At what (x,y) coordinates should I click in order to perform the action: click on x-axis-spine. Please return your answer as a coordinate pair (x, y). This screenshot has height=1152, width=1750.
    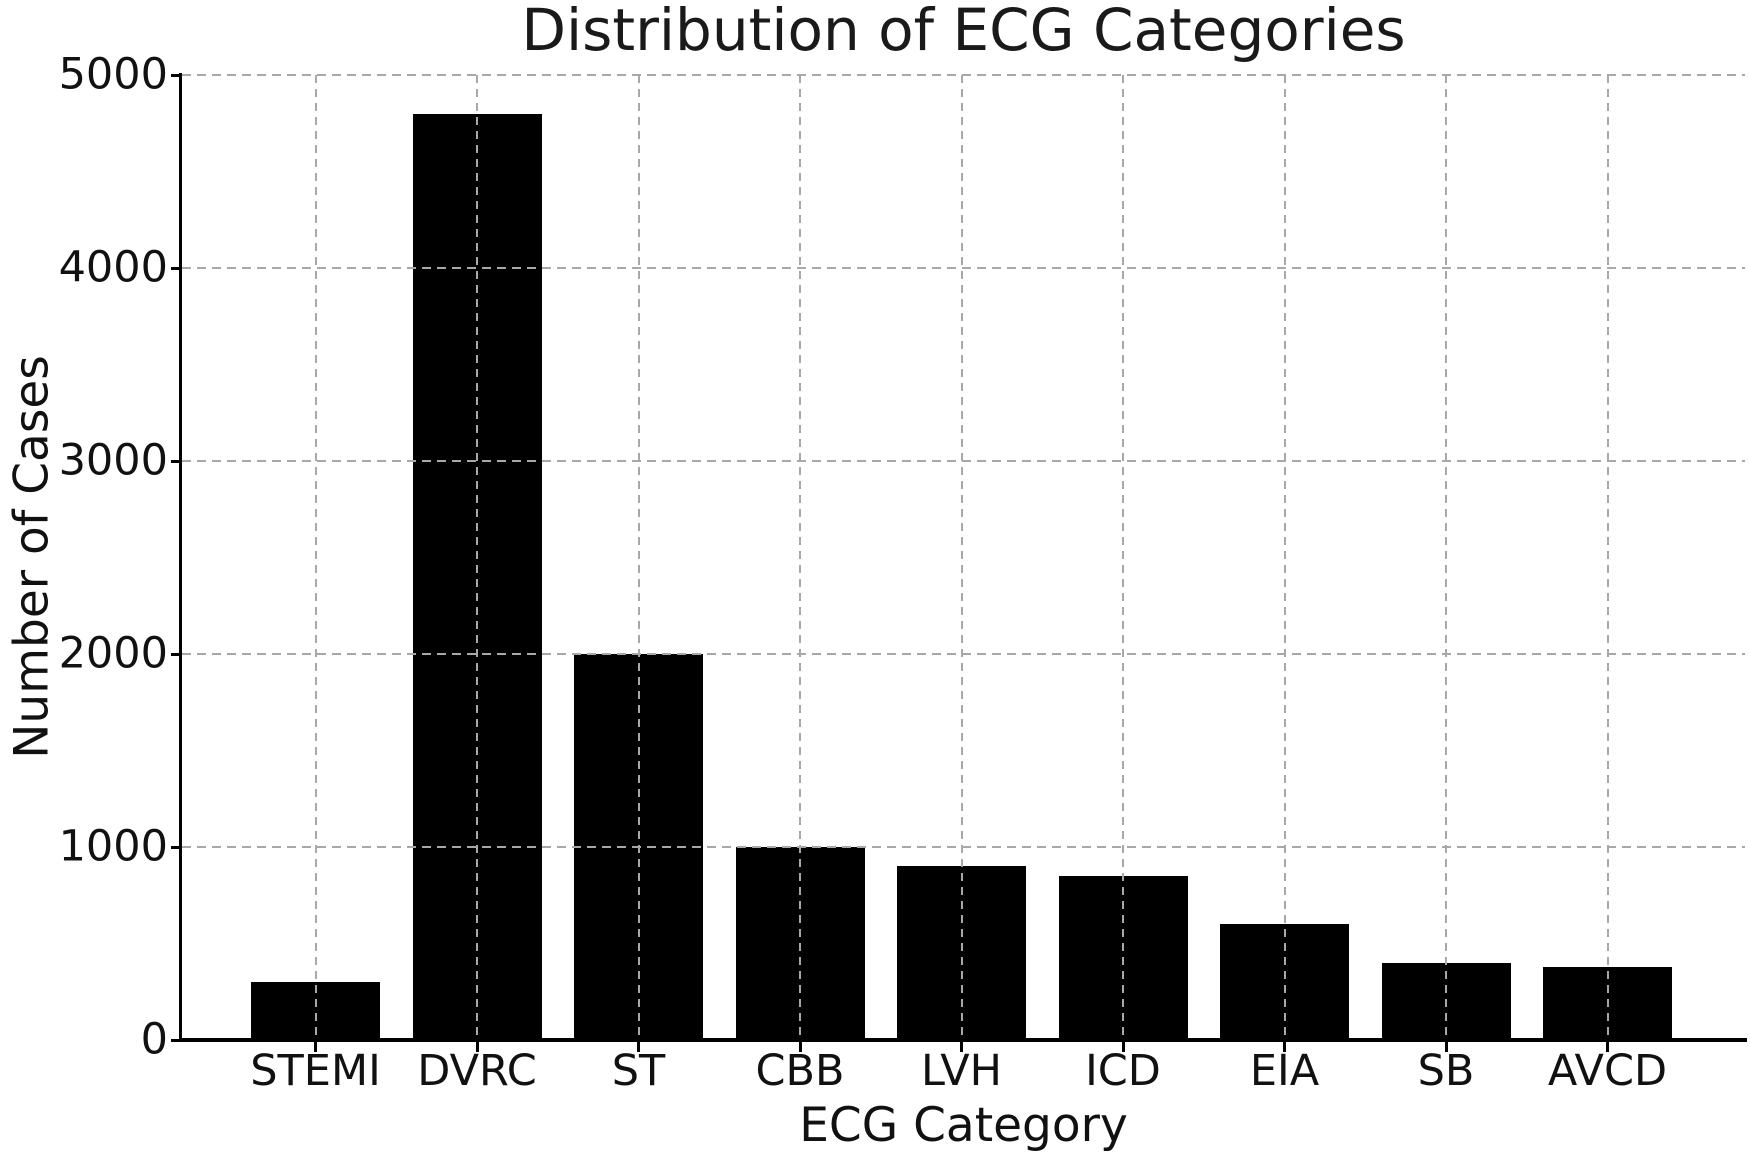
    Looking at the image, I should click on (963, 1040).